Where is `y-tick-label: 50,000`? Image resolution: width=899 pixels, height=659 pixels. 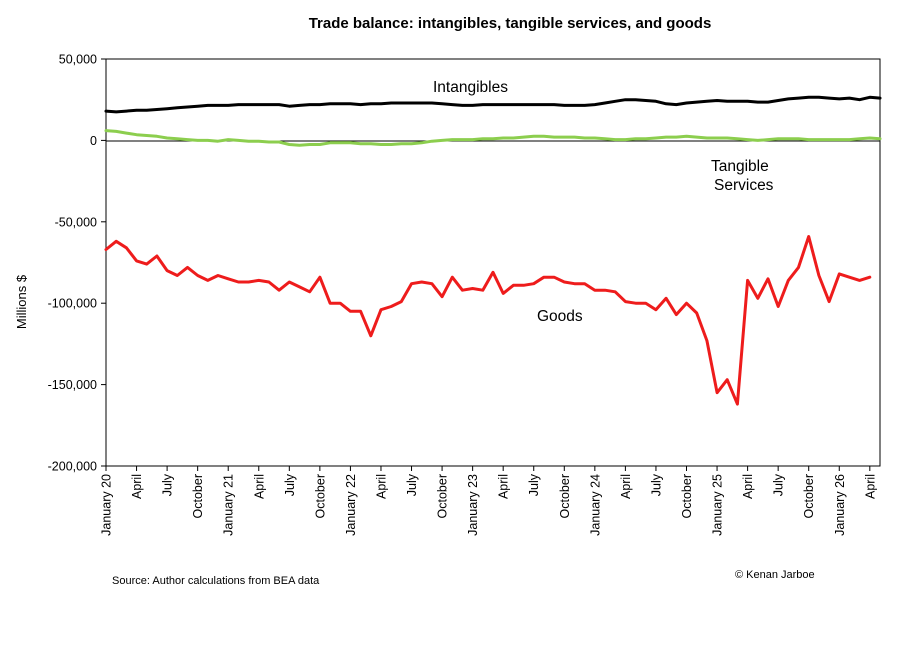 y-tick-label: 50,000 is located at coordinates (78, 60).